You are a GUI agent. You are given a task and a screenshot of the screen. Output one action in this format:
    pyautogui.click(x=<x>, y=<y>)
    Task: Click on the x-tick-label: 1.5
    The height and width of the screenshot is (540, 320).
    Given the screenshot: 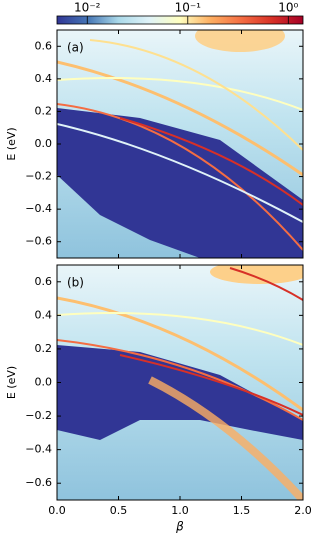 What is the action you would take?
    pyautogui.click(x=242, y=510)
    